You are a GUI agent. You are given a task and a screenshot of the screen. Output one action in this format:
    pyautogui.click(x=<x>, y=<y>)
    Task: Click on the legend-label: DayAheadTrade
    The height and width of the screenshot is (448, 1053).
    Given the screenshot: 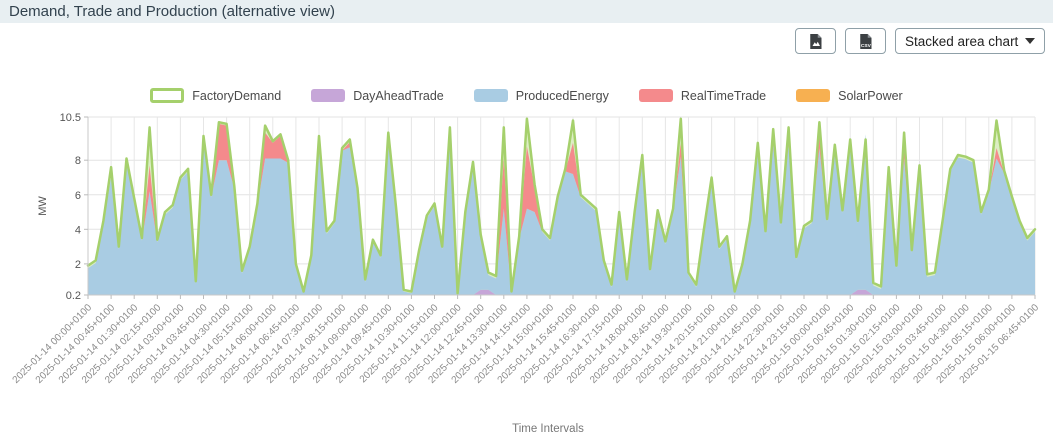 What is the action you would take?
    pyautogui.click(x=398, y=95)
    